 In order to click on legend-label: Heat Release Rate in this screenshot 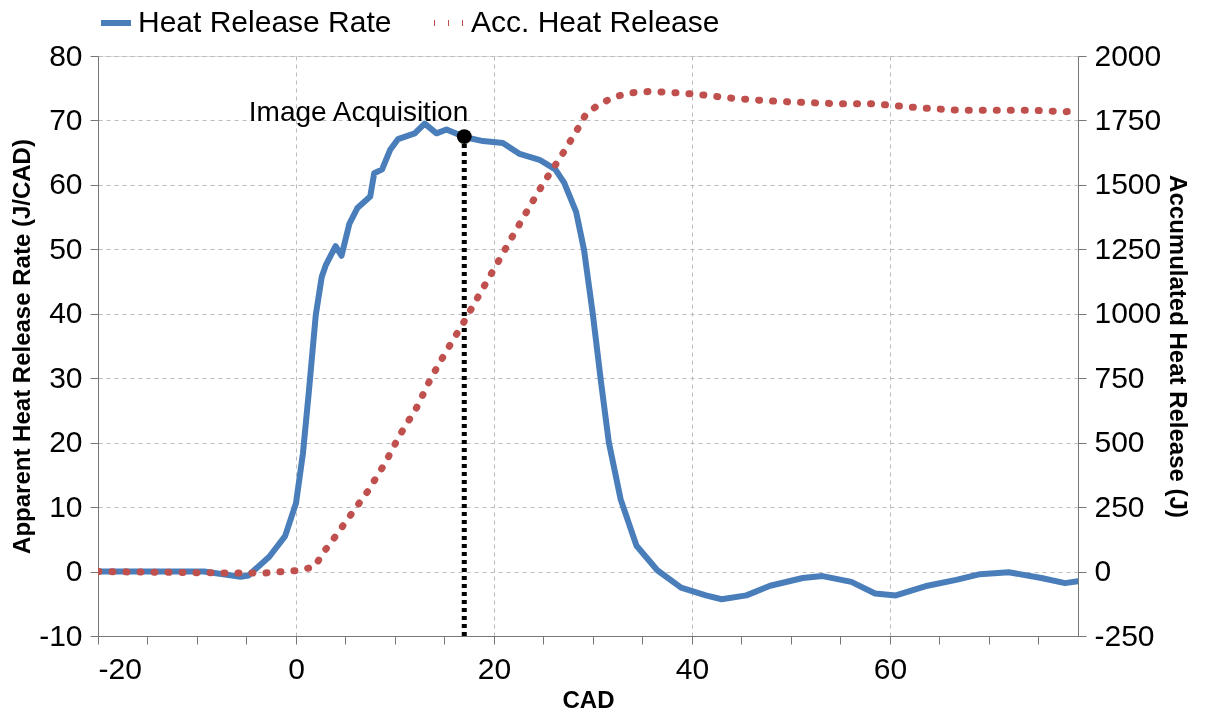, I will do `click(265, 21)`.